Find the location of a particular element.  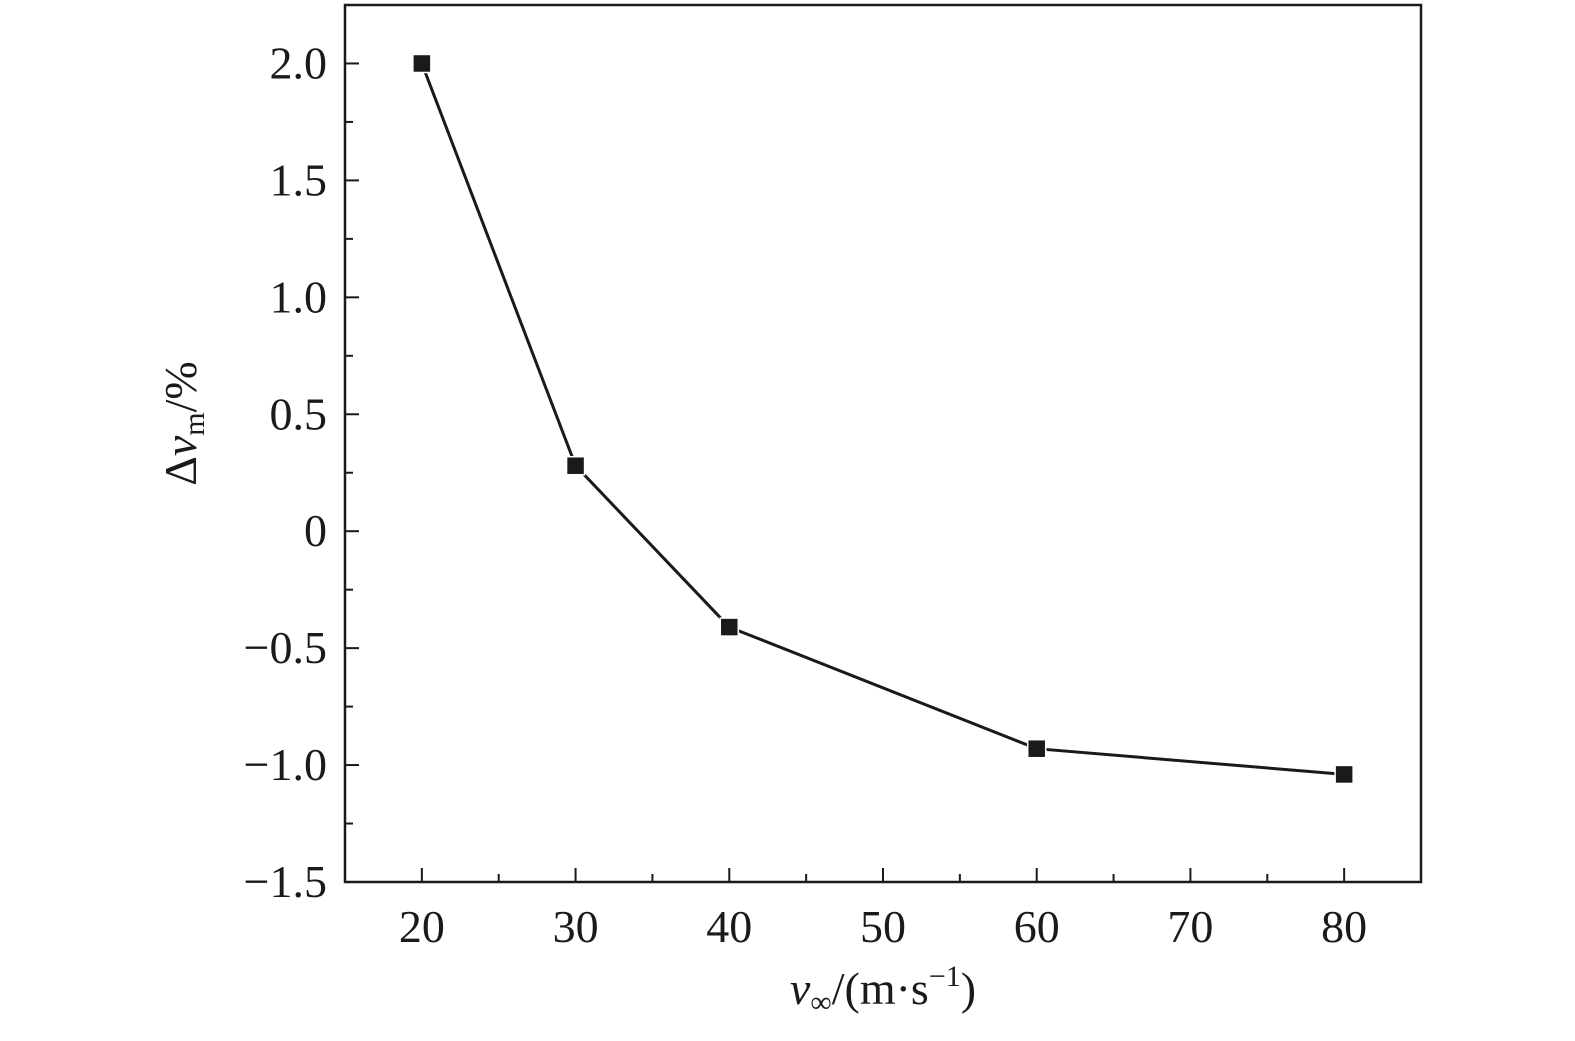

y-axis-title-prefix: Δ is located at coordinates (180, 471).